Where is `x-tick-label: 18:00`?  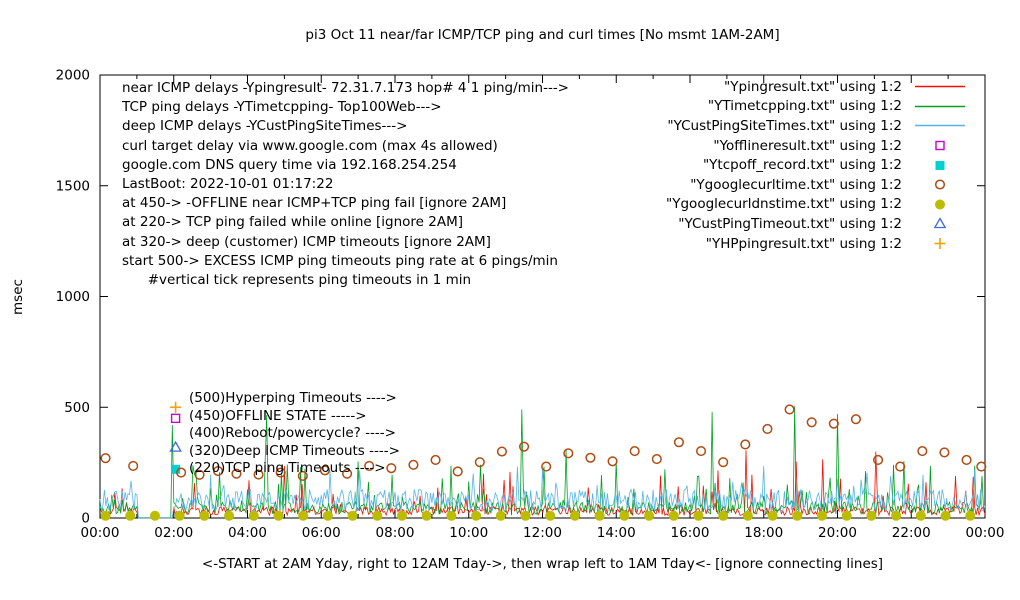 x-tick-label: 18:00 is located at coordinates (763, 533).